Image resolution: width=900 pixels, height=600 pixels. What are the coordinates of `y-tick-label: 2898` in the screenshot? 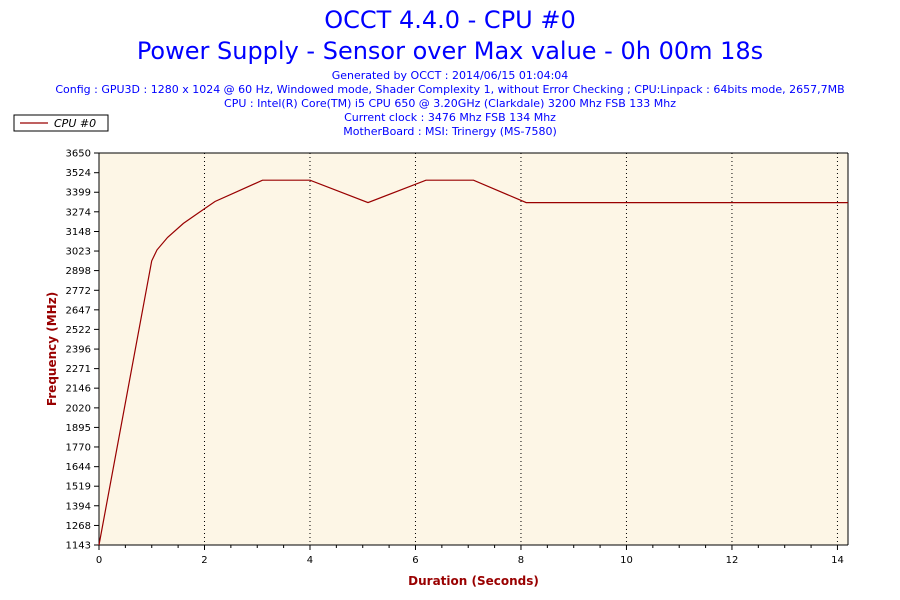 It's located at (78, 271).